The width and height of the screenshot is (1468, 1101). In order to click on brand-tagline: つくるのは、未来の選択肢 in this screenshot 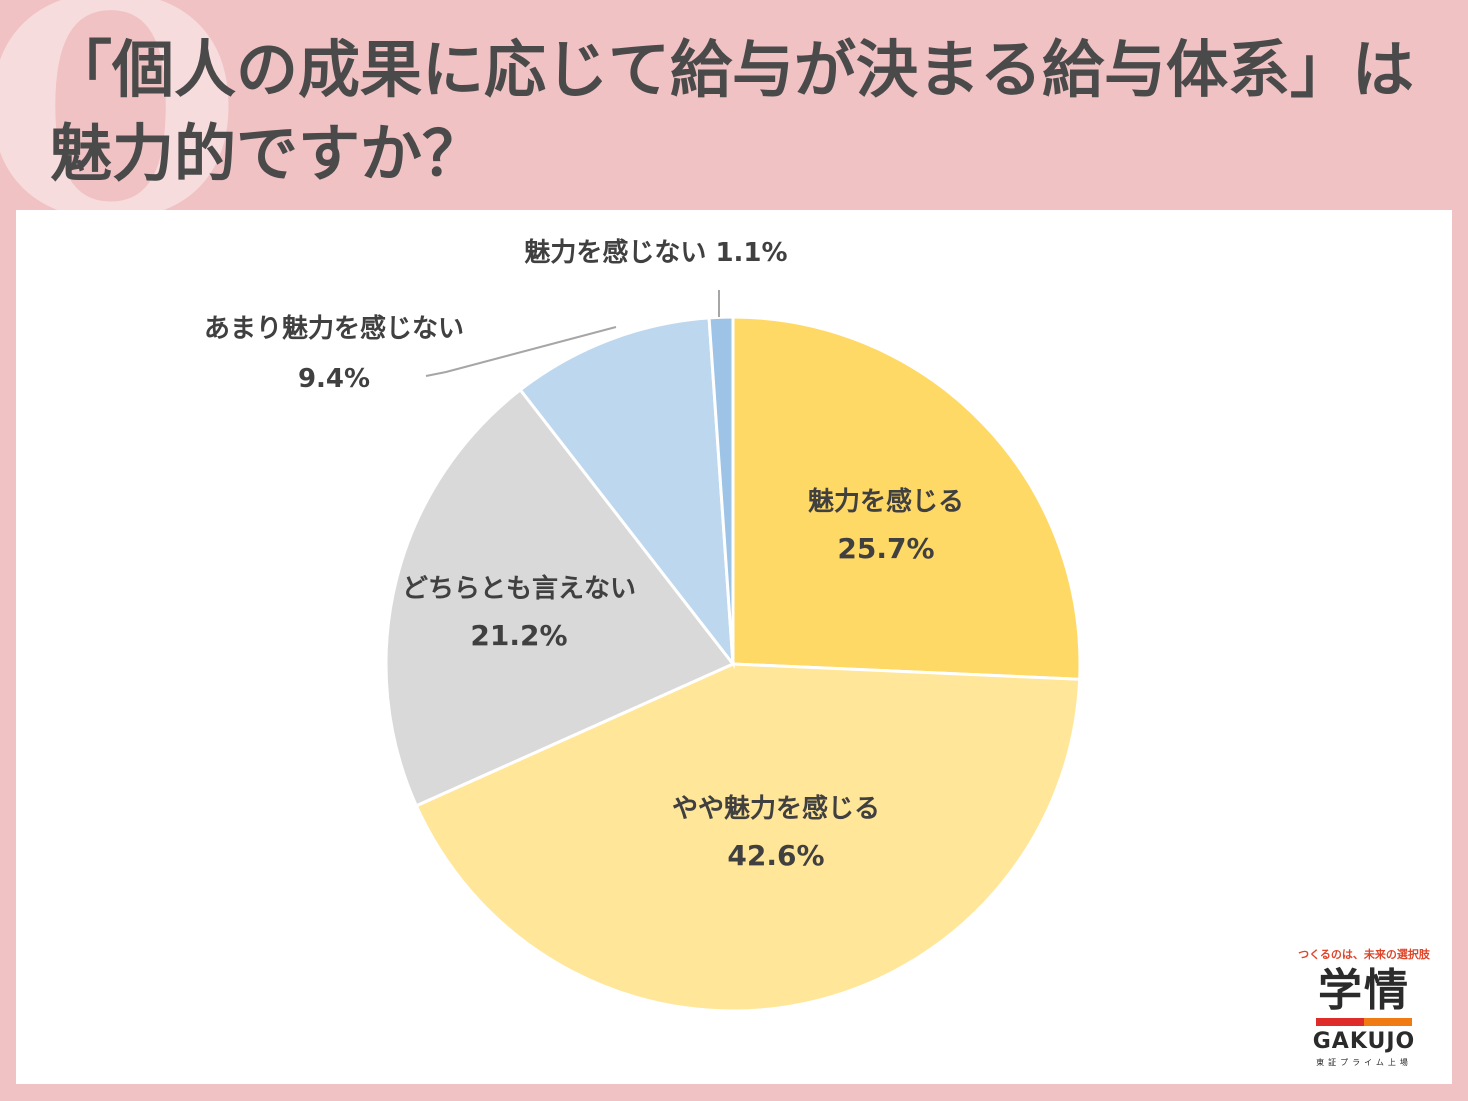, I will do `click(1364, 954)`.